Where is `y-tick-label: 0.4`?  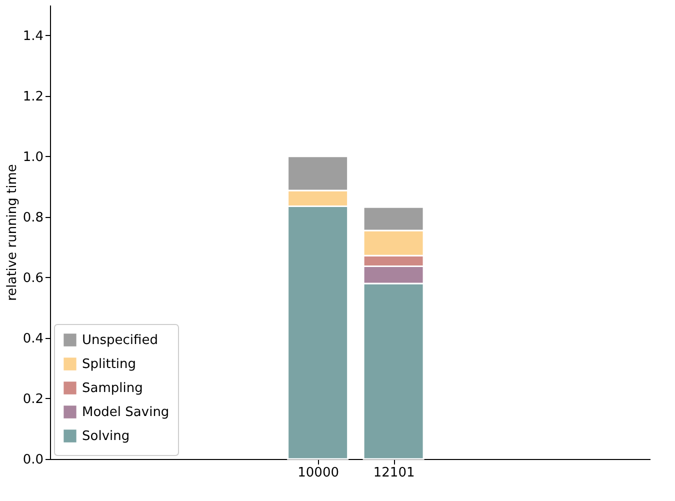
y-tick-label: 0.4 is located at coordinates (33, 338).